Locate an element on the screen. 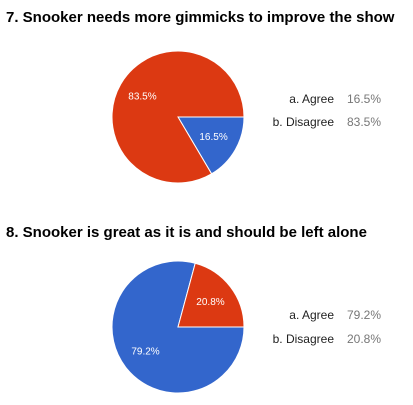  slice-label: 20.8% is located at coordinates (210, 302).